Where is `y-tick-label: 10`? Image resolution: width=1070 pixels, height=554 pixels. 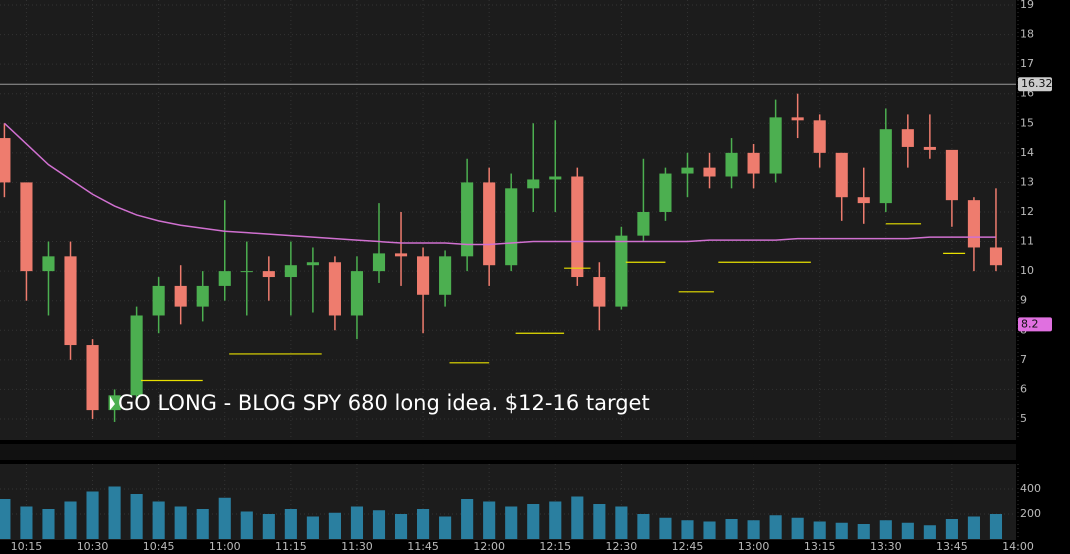
y-tick-label: 10 is located at coordinates (1027, 270).